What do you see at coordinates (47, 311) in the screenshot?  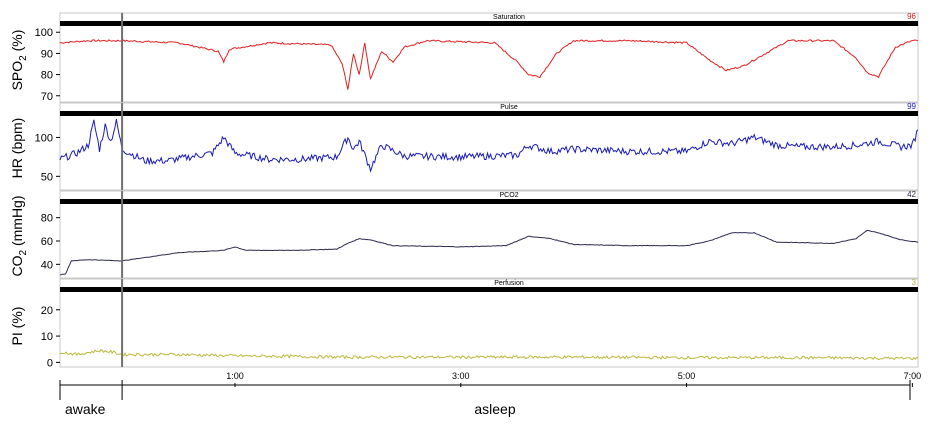 I see `y-tick-label: 20` at bounding box center [47, 311].